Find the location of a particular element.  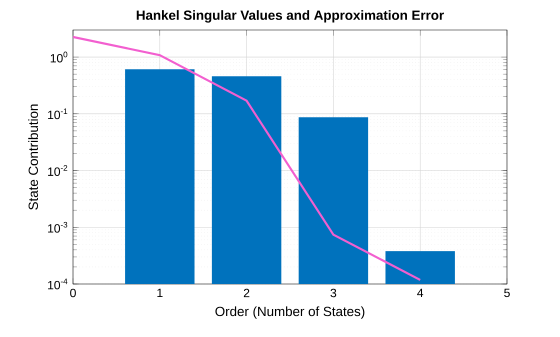

x-axis-title: Order (Number of States) is located at coordinates (289, 312).